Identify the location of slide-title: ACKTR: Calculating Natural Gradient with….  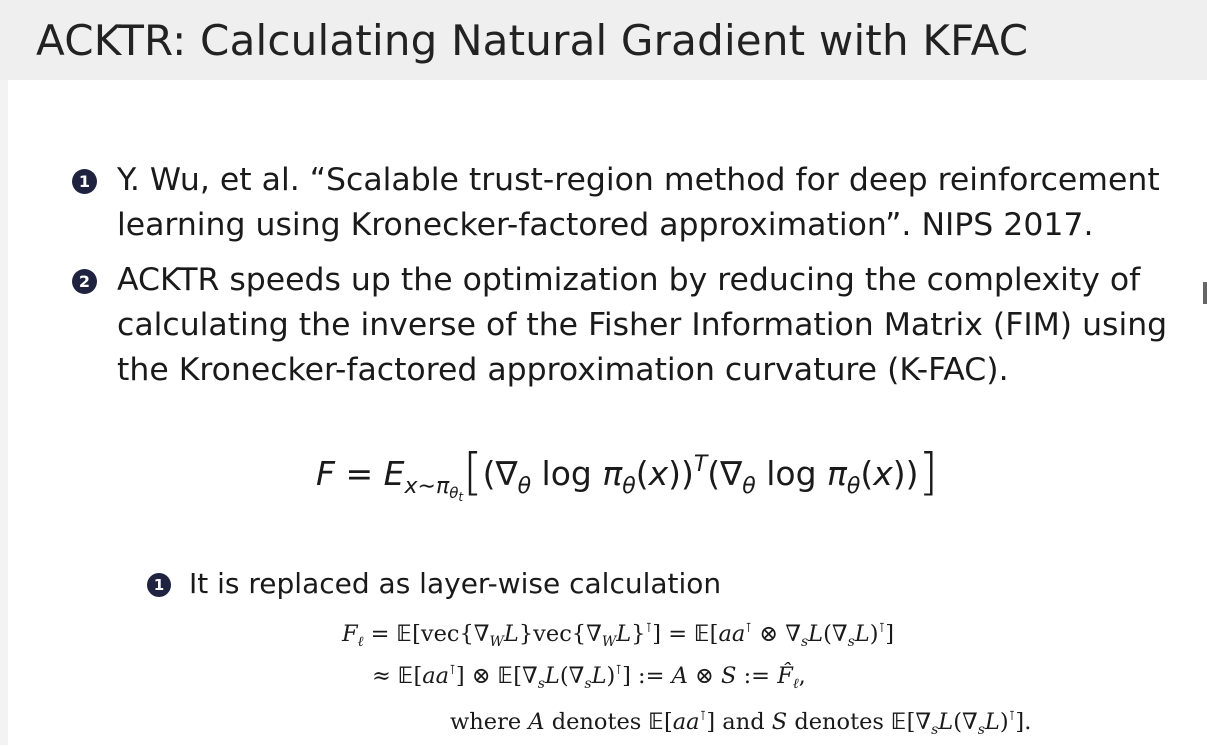
(532, 40).